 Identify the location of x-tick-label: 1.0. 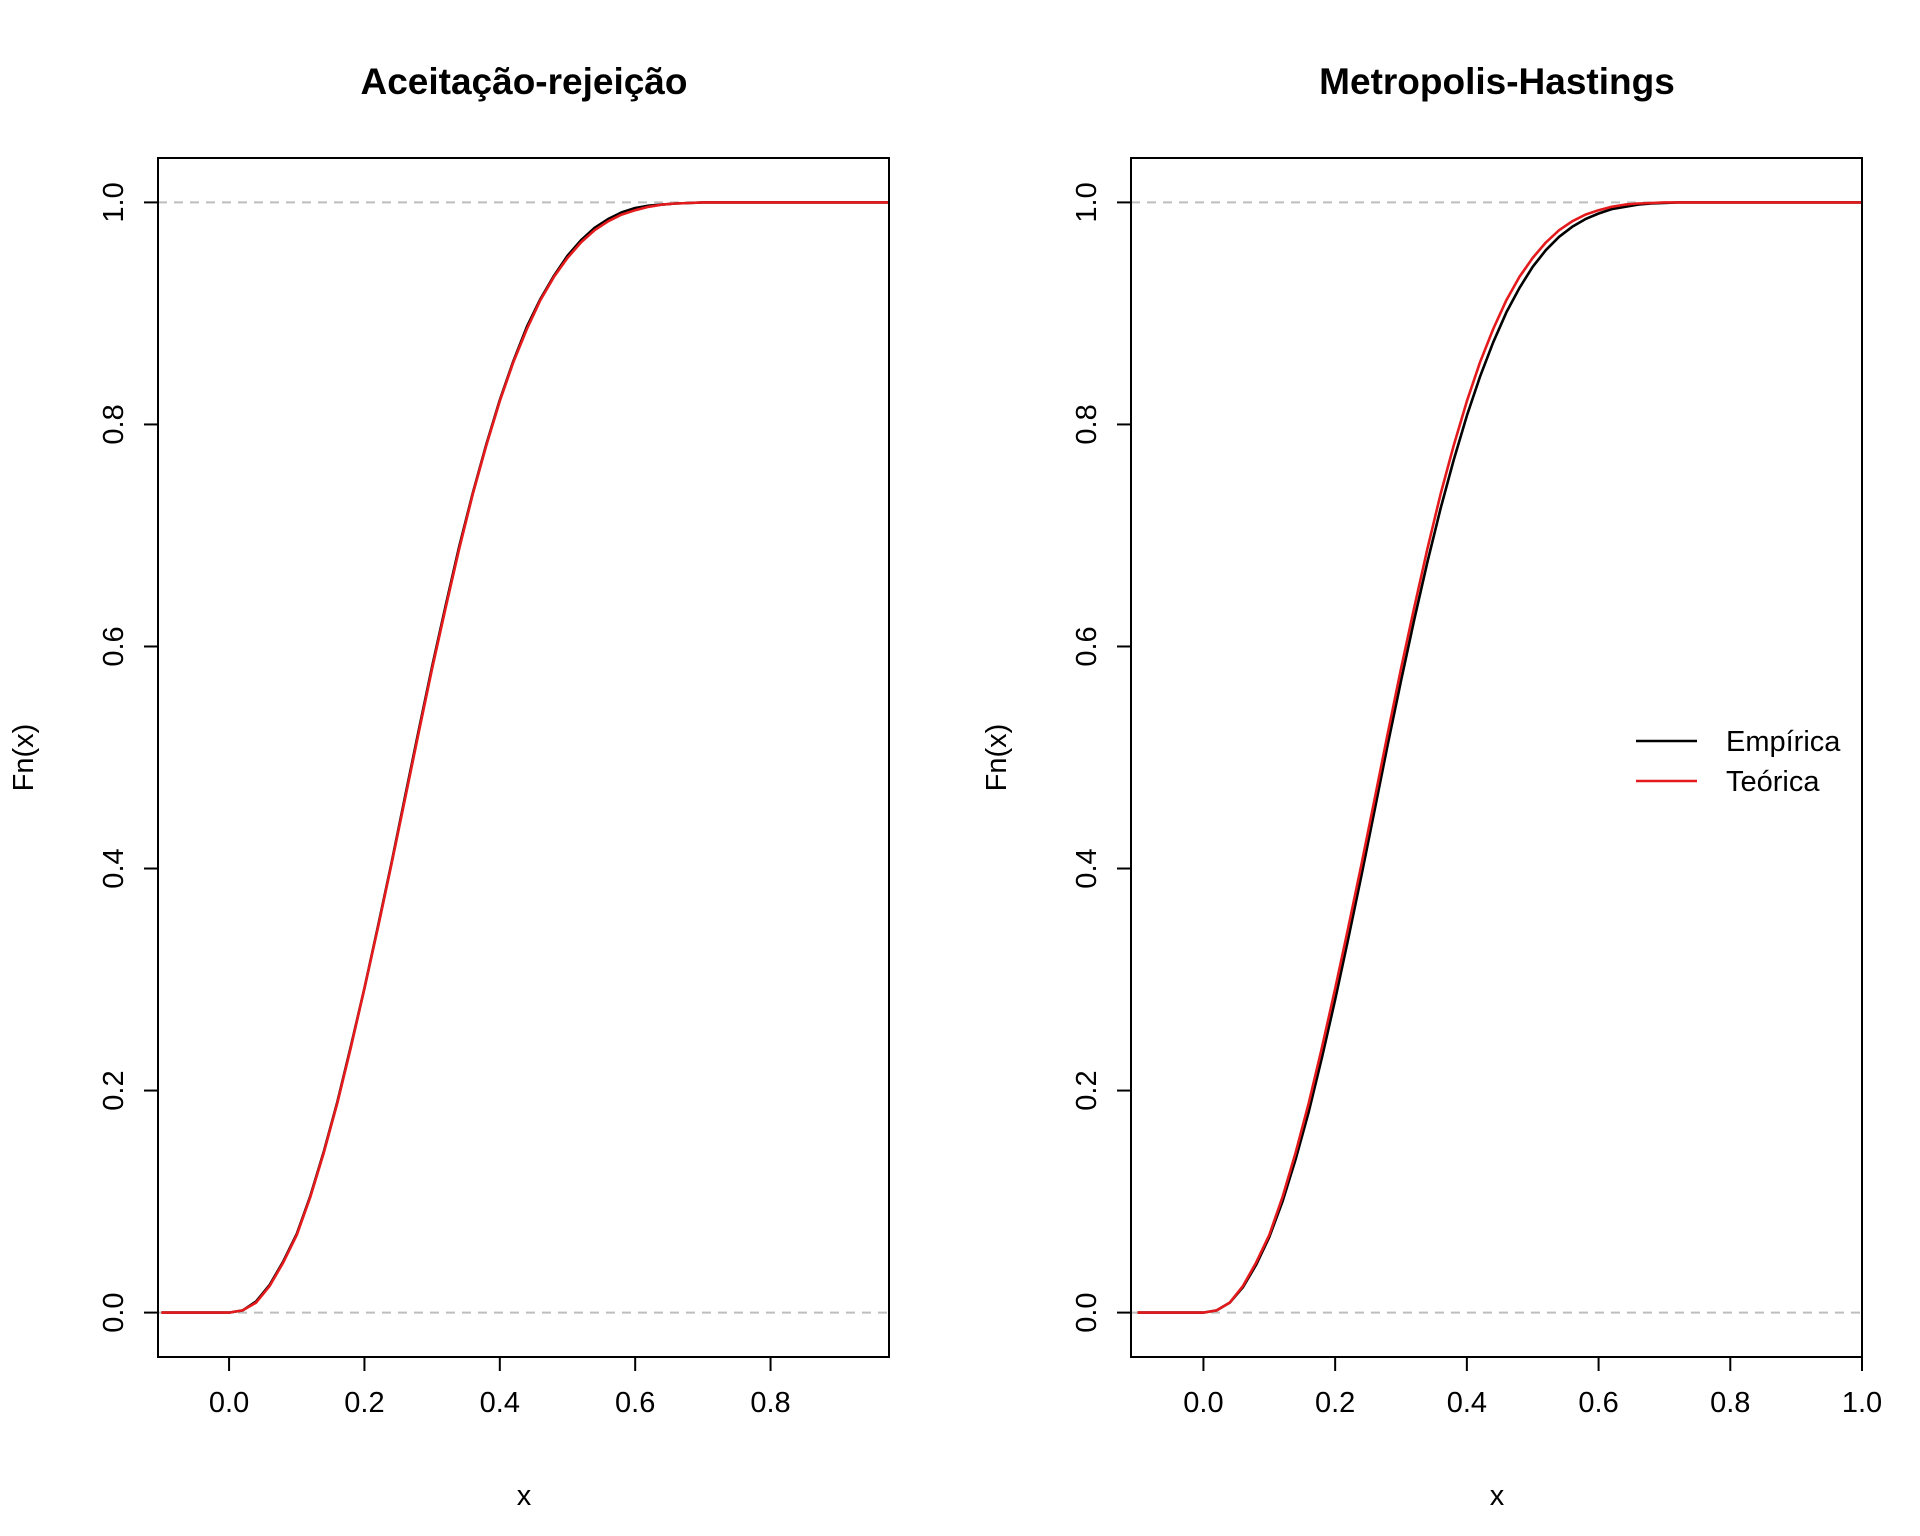
(1862, 1403).